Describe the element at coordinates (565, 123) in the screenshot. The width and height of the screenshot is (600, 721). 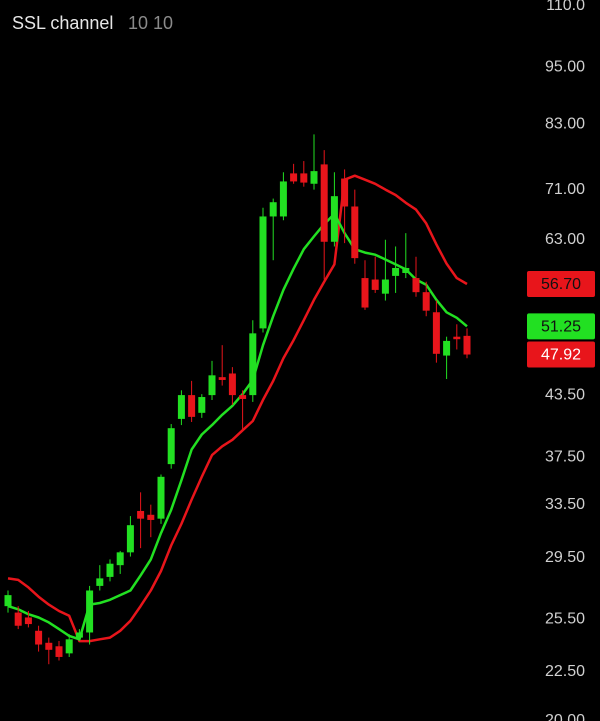
I see `y-tick-label: 83.00` at that location.